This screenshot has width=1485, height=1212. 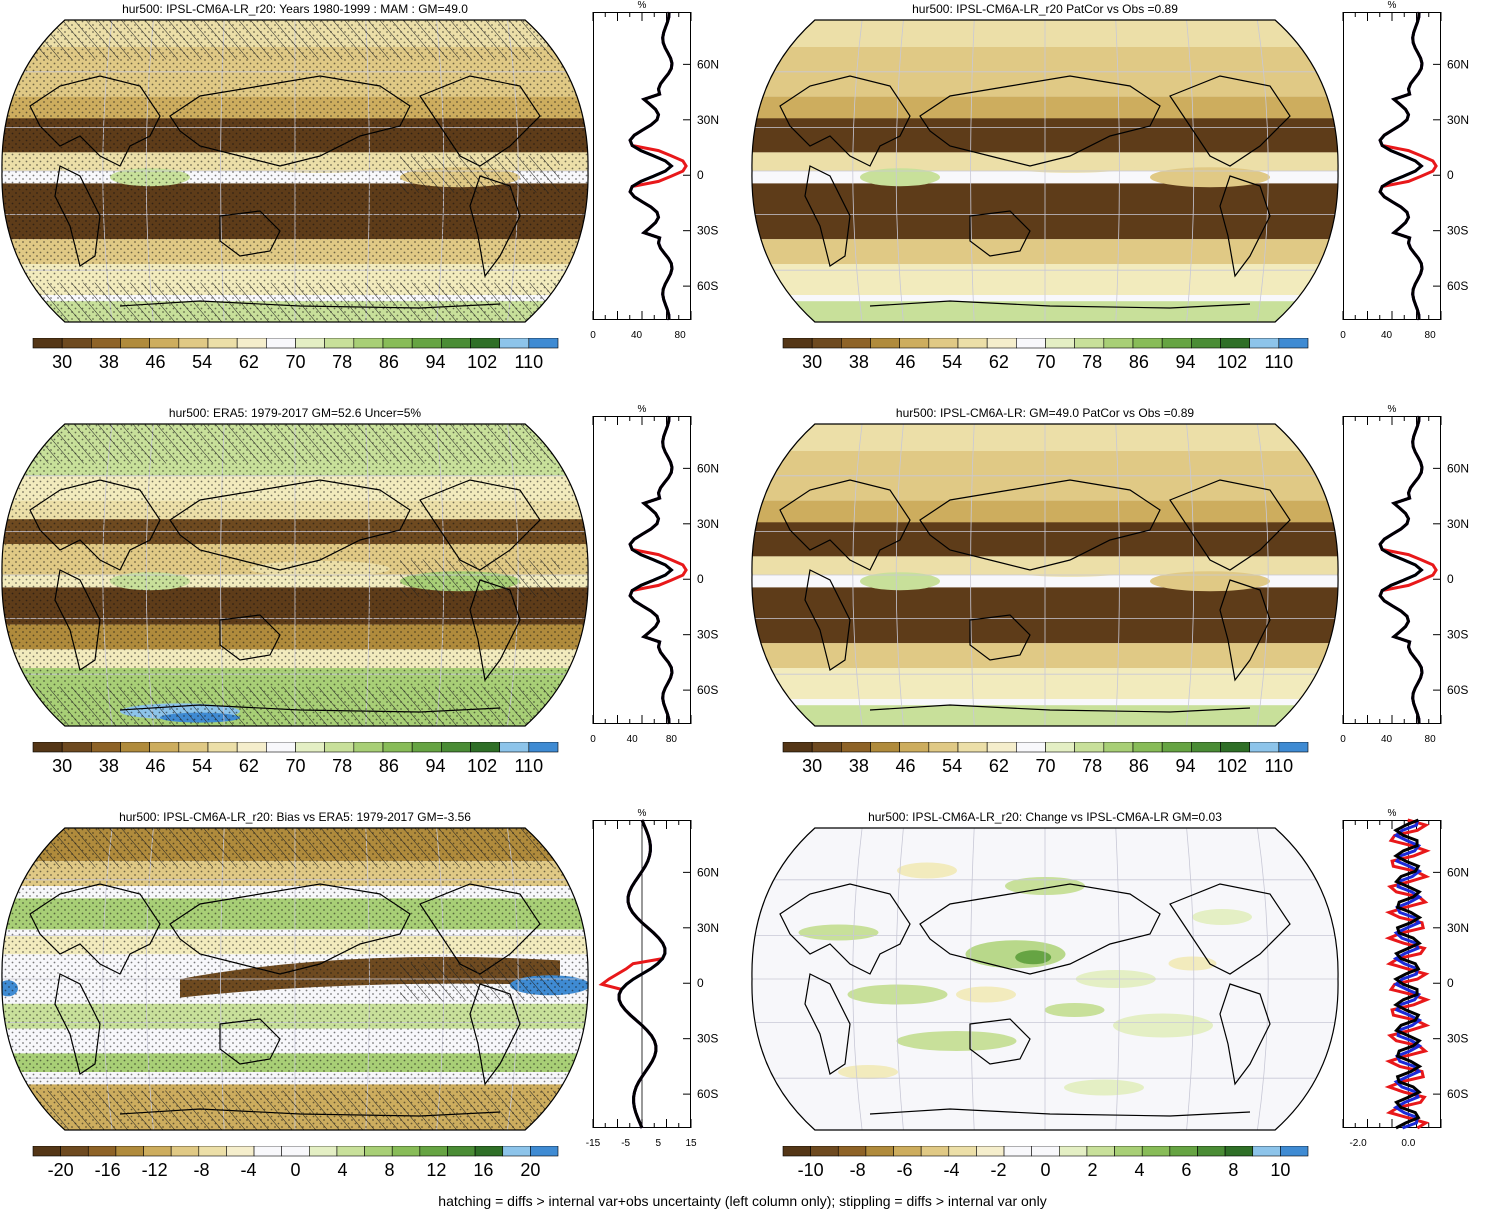 What do you see at coordinates (625, 1143) in the screenshot?
I see `profile-xtick-label: -5` at bounding box center [625, 1143].